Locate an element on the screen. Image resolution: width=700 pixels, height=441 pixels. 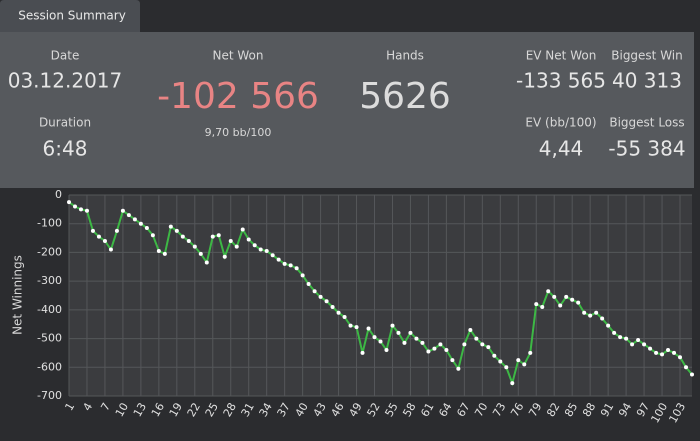
stat-label: Net Won is located at coordinates (238, 56).